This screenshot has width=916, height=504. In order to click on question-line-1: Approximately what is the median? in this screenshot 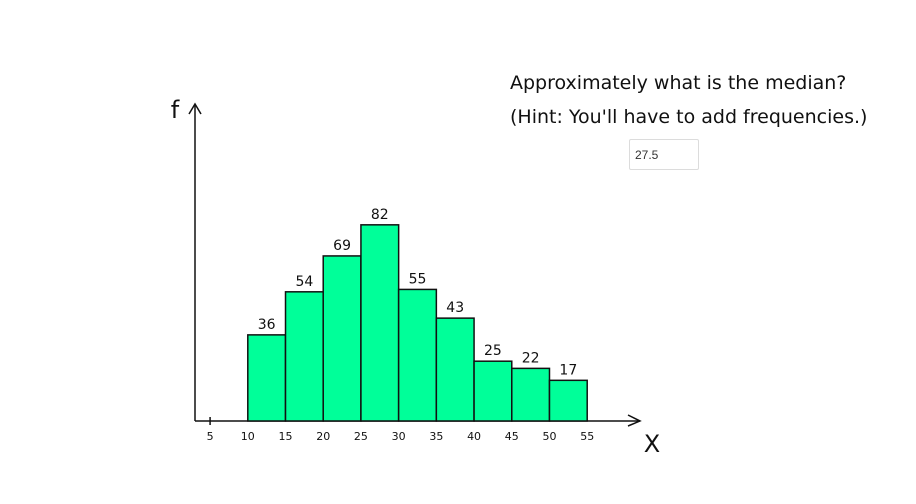, I will do `click(678, 83)`.